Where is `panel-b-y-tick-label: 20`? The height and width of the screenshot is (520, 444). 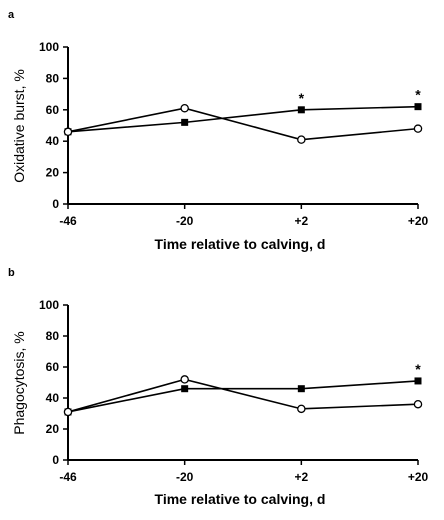 panel-b-y-tick-label: 20 is located at coordinates (53, 429).